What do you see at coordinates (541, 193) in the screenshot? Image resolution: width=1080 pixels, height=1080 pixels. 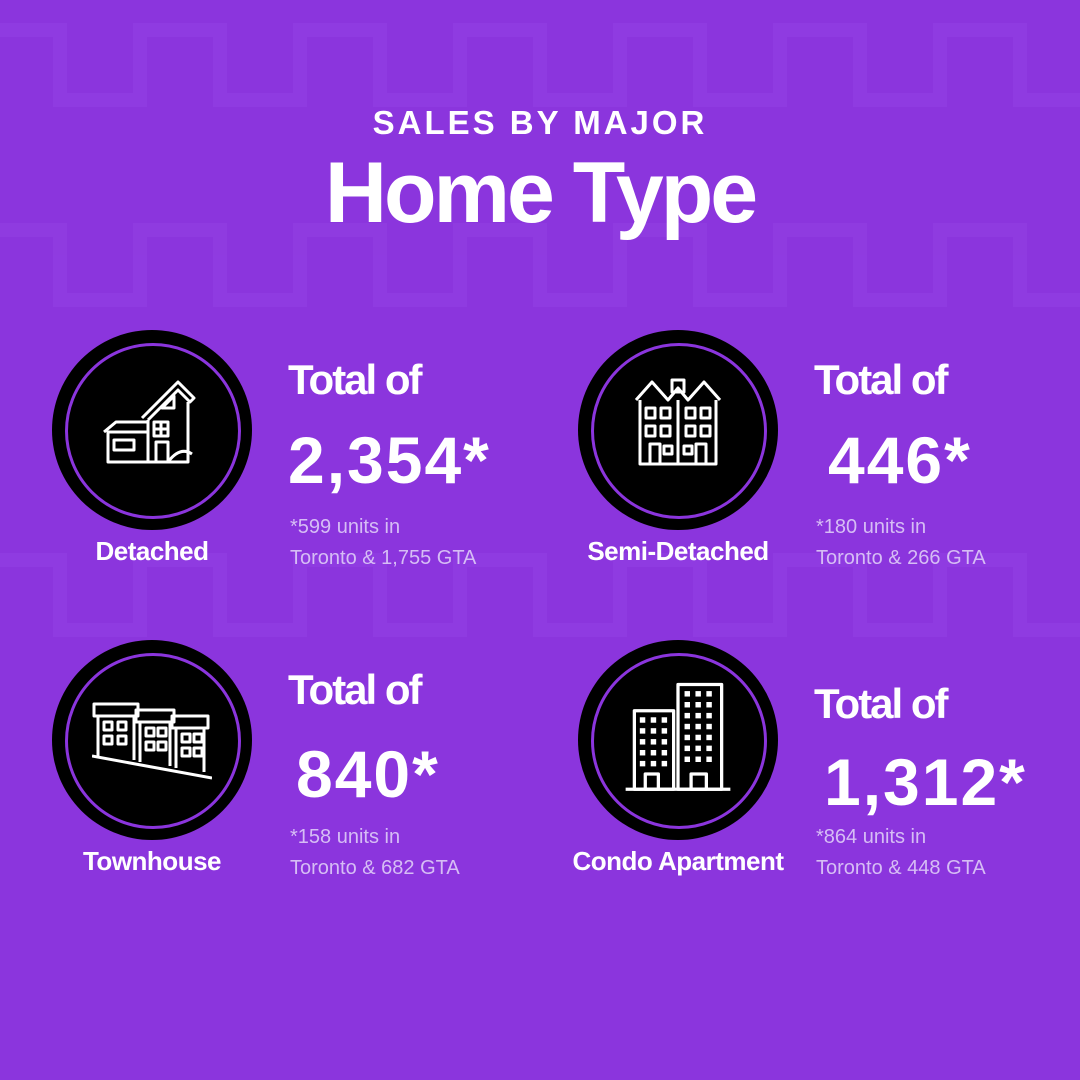 I see `page-title: Home Type` at bounding box center [541, 193].